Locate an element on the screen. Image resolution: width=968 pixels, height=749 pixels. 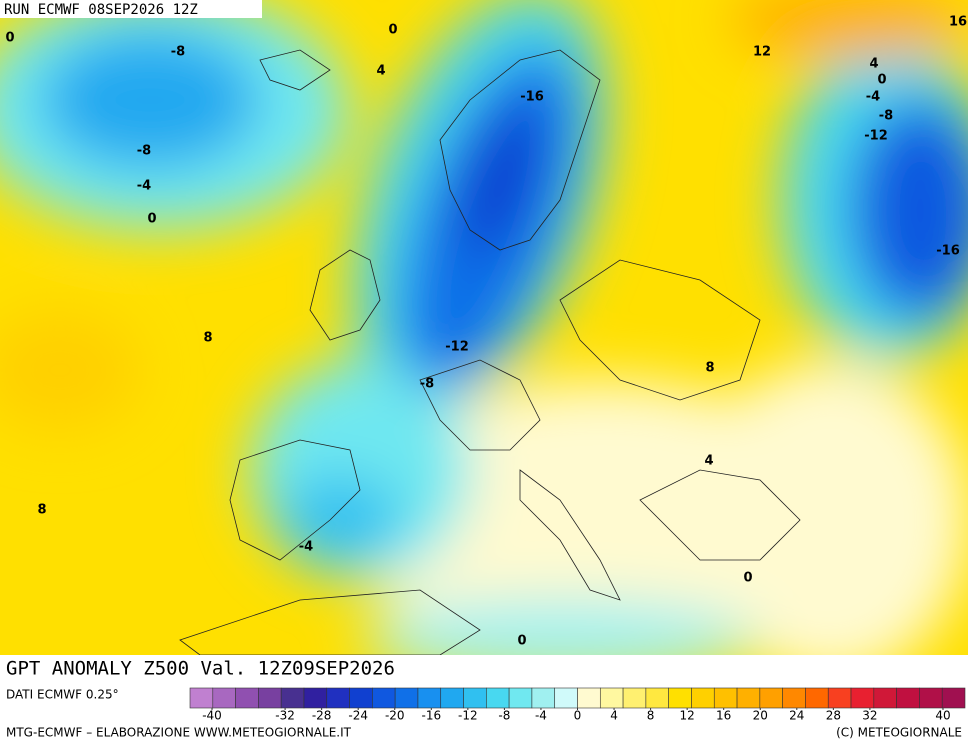
colorbar-tick-label: -12 is located at coordinates (468, 716).